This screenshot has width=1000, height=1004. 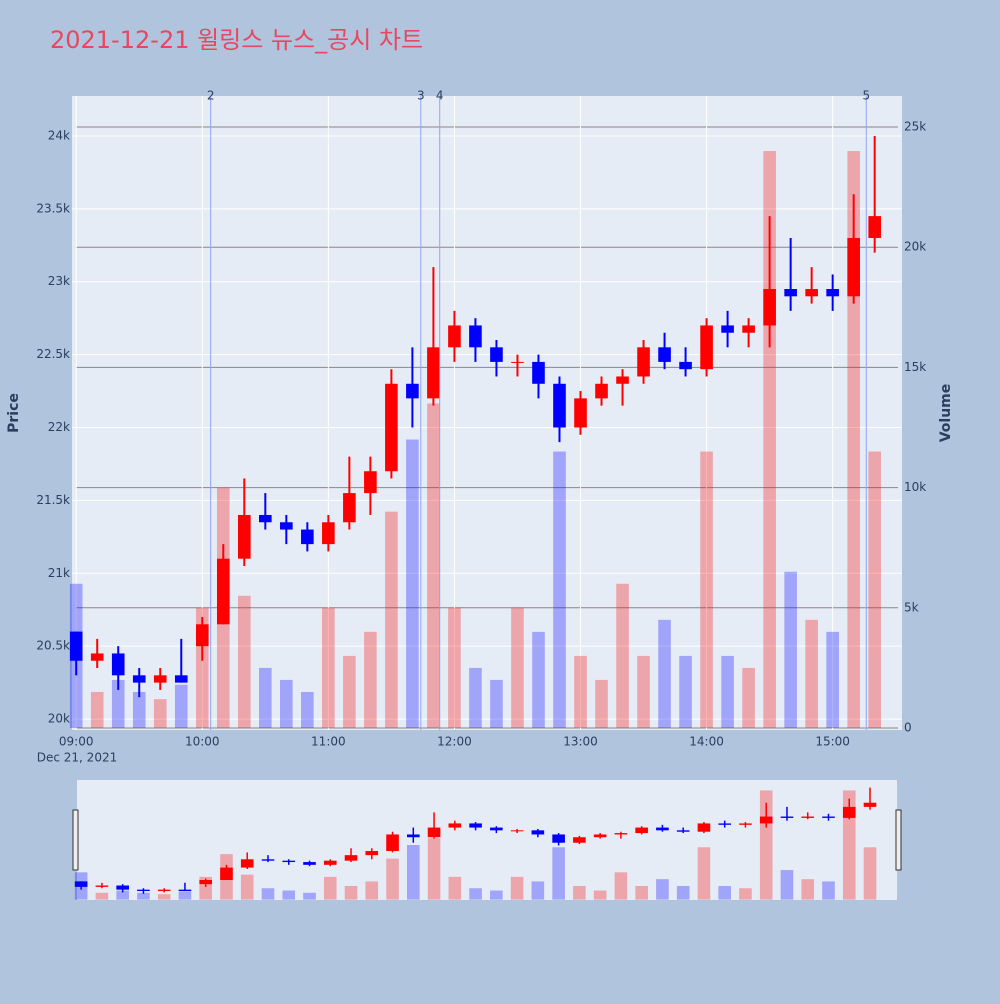 I want to click on y2-tick-label: 0, so click(x=908, y=728).